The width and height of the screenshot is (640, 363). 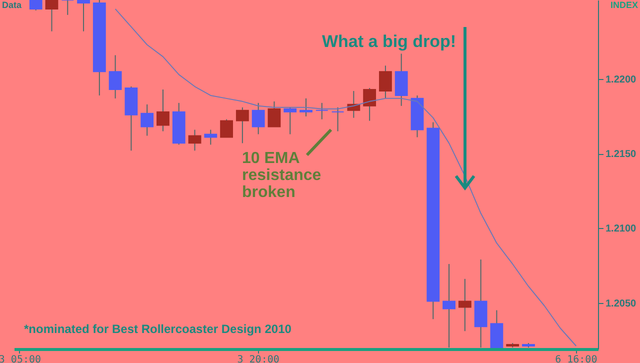 What do you see at coordinates (621, 229) in the screenshot?
I see `y-tick-label: 1.2100` at bounding box center [621, 229].